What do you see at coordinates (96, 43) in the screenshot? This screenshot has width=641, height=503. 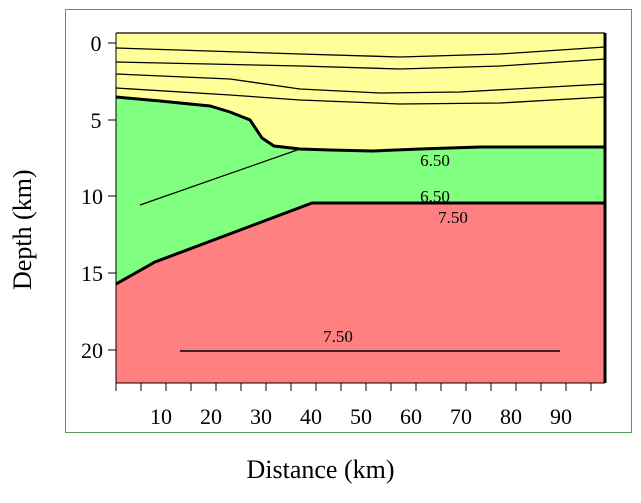 I see `y-tick-label: 0` at bounding box center [96, 43].